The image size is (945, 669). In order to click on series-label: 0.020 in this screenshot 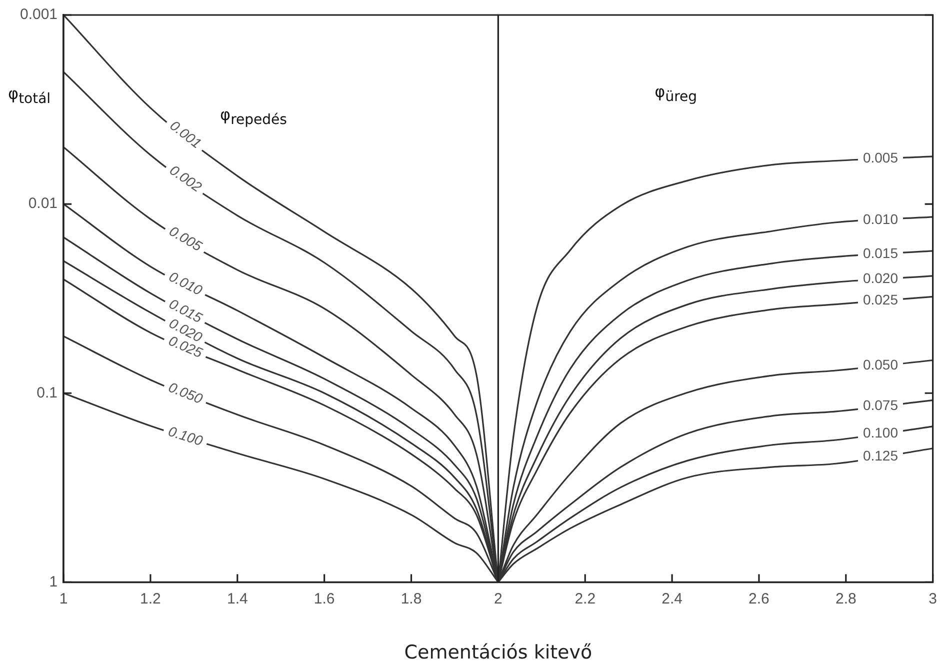, I will do `click(880, 278)`.